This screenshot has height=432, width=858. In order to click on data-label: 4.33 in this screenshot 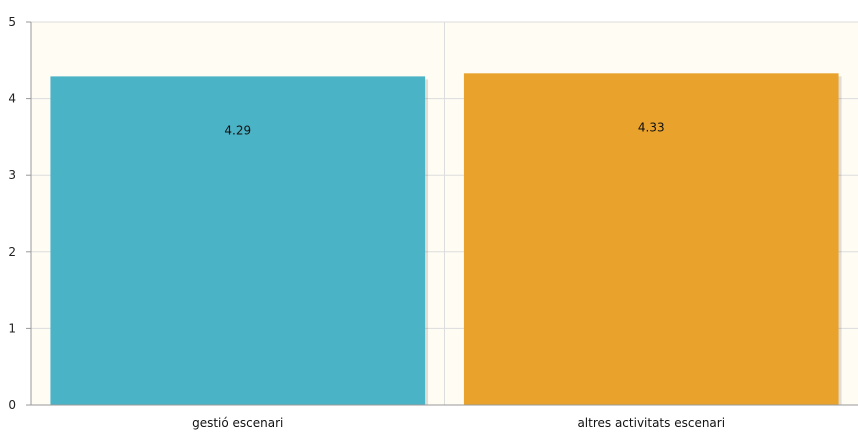, I will do `click(651, 127)`.